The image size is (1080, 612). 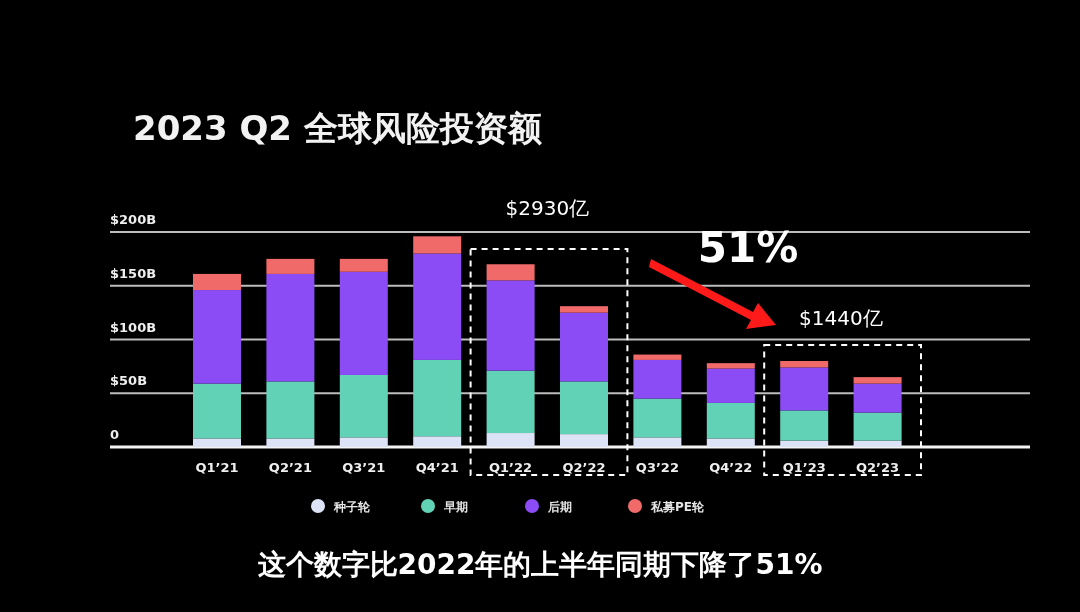 What do you see at coordinates (455, 507) in the screenshot?
I see `legend-label: 早期` at bounding box center [455, 507].